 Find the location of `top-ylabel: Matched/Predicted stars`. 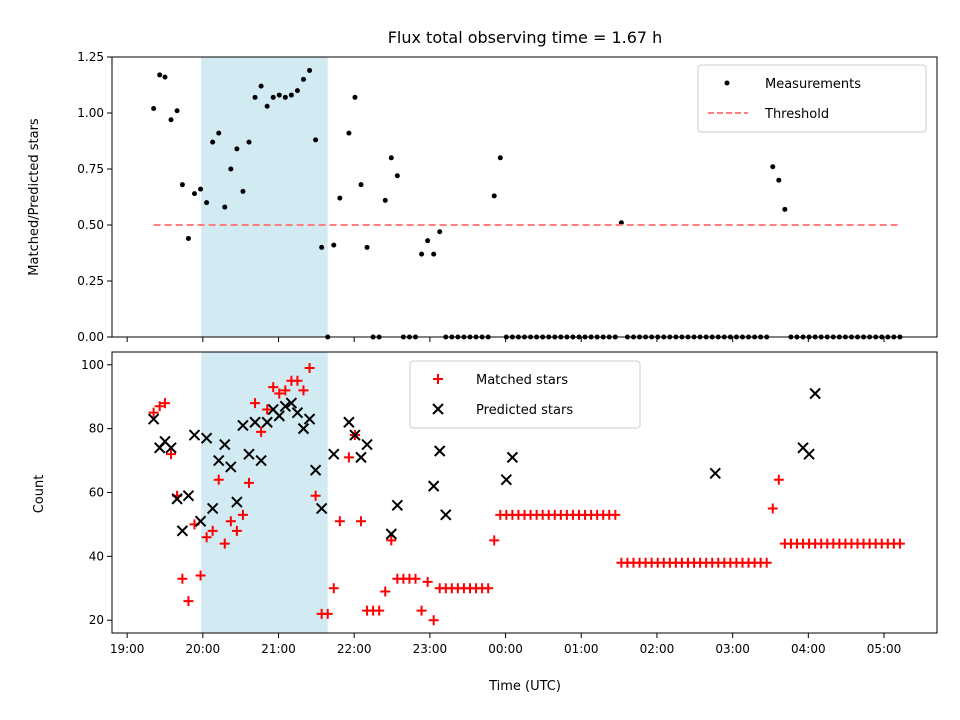

top-ylabel: Matched/Predicted stars is located at coordinates (34, 197).